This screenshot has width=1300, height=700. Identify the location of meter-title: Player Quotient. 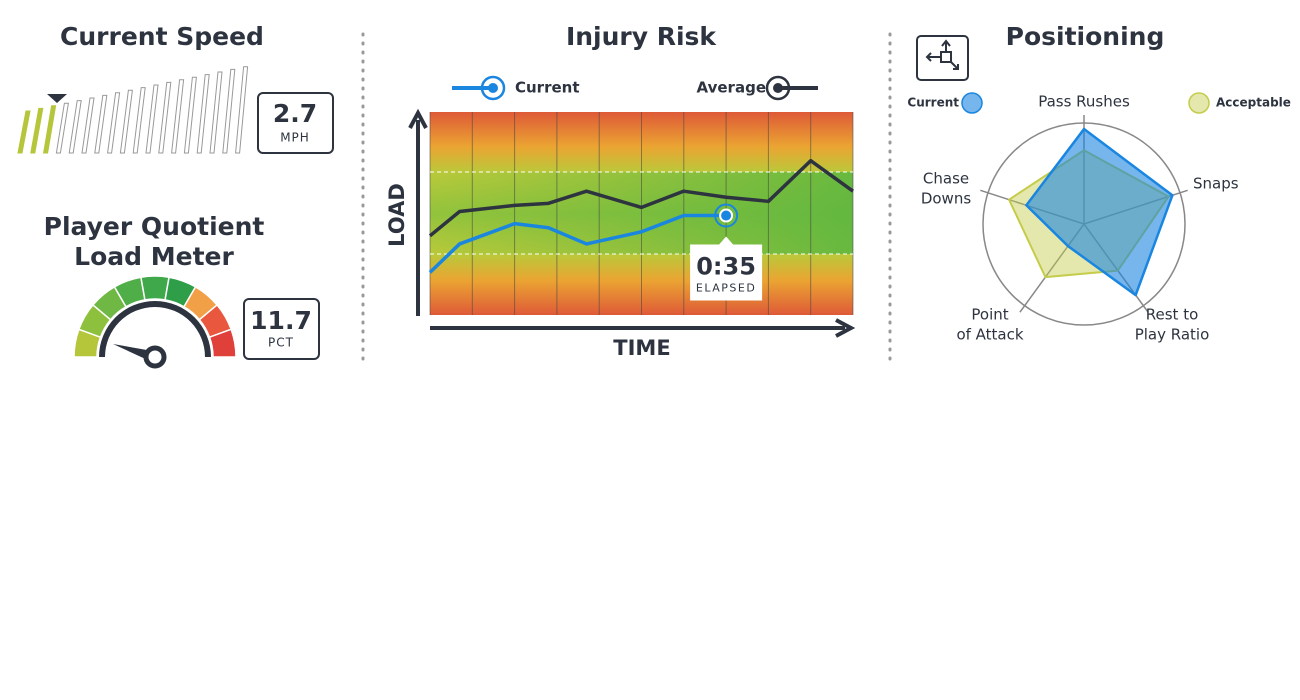
(154, 226).